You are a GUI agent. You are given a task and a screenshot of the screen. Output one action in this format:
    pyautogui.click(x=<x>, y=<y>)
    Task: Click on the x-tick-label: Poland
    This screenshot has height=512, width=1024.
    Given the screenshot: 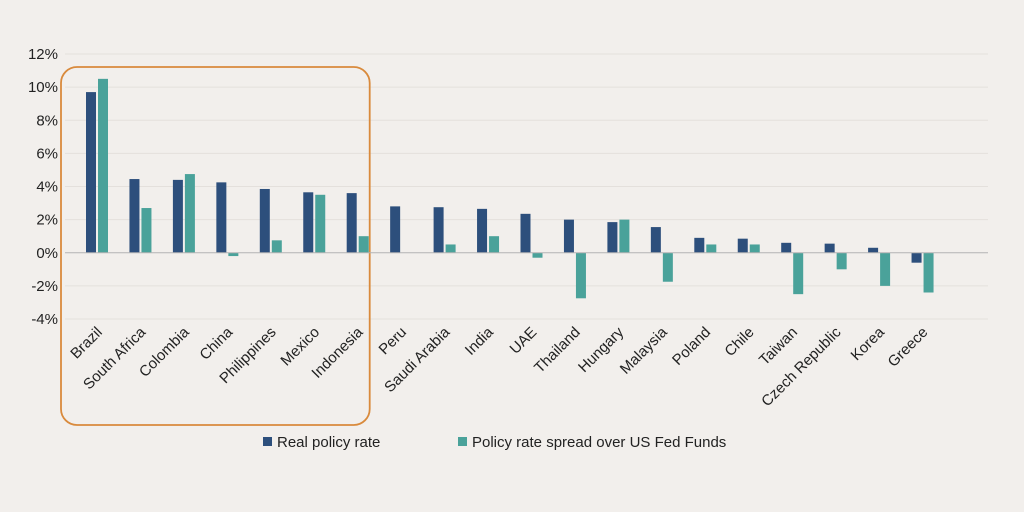 What is the action you would take?
    pyautogui.click(x=691, y=346)
    